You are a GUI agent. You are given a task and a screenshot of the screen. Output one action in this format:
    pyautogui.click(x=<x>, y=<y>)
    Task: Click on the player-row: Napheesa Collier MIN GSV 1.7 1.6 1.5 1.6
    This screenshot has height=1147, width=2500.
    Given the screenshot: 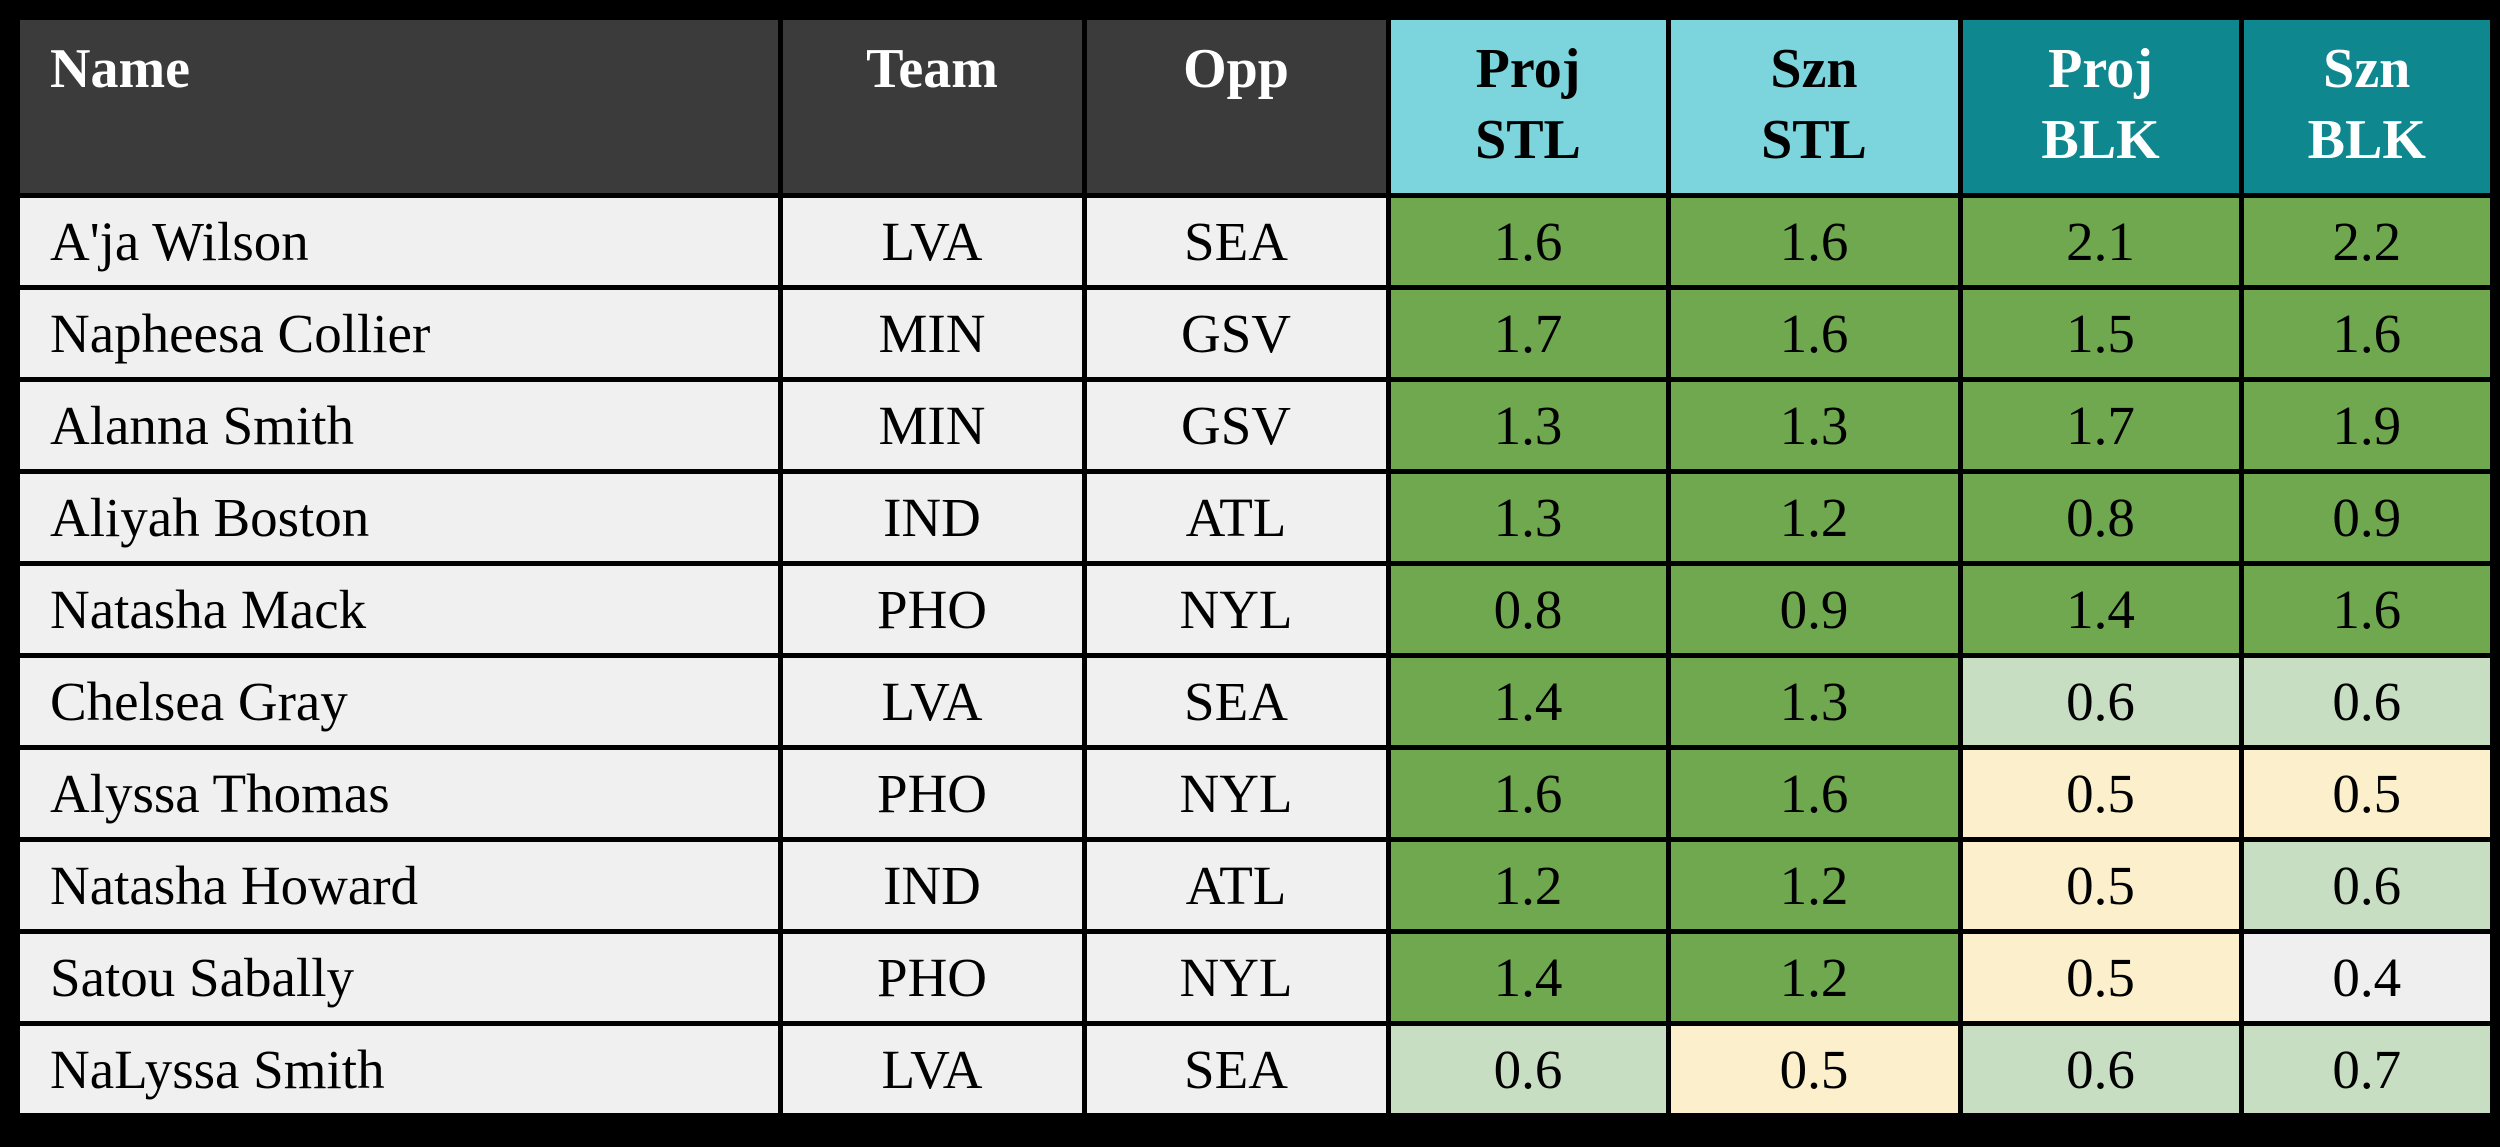 What is the action you would take?
    pyautogui.click(x=1255, y=333)
    